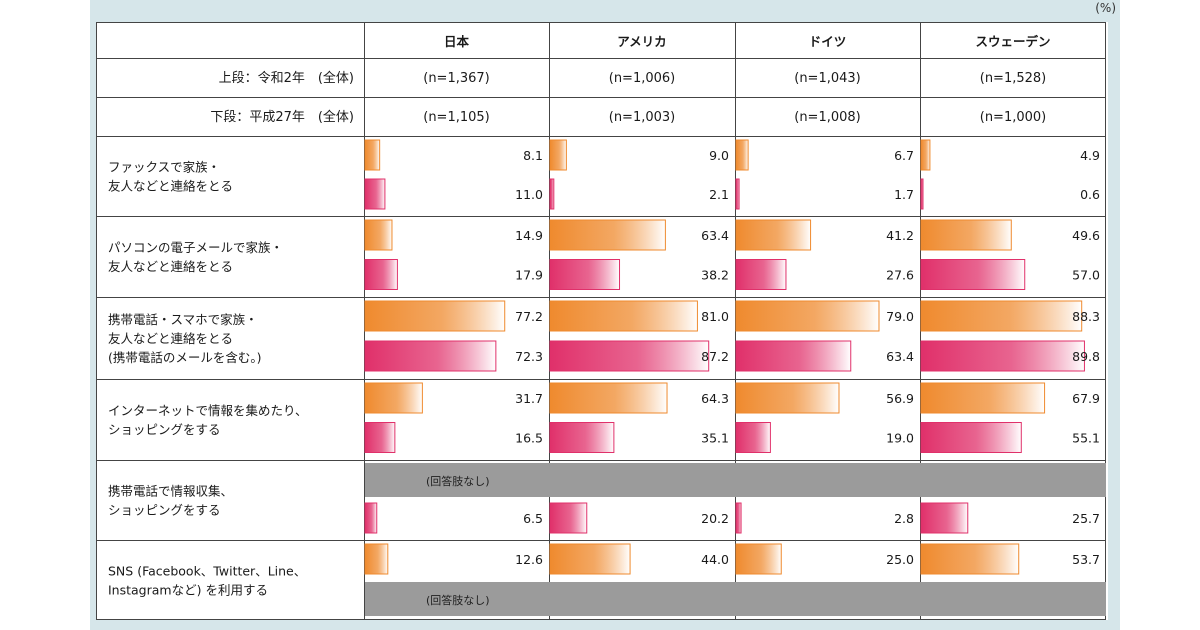  Describe the element at coordinates (827, 78) in the screenshot. I see `sample-size-upper: (n=1,043)` at that location.